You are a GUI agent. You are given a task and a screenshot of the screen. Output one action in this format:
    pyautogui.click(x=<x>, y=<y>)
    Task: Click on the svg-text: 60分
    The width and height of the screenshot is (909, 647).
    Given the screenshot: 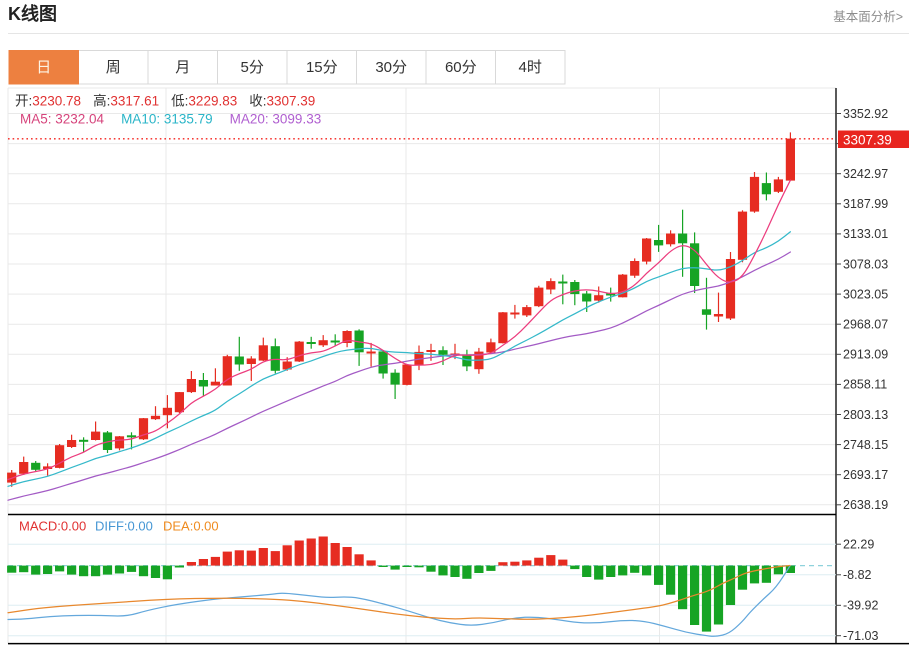 What is the action you would take?
    pyautogui.click(x=461, y=67)
    